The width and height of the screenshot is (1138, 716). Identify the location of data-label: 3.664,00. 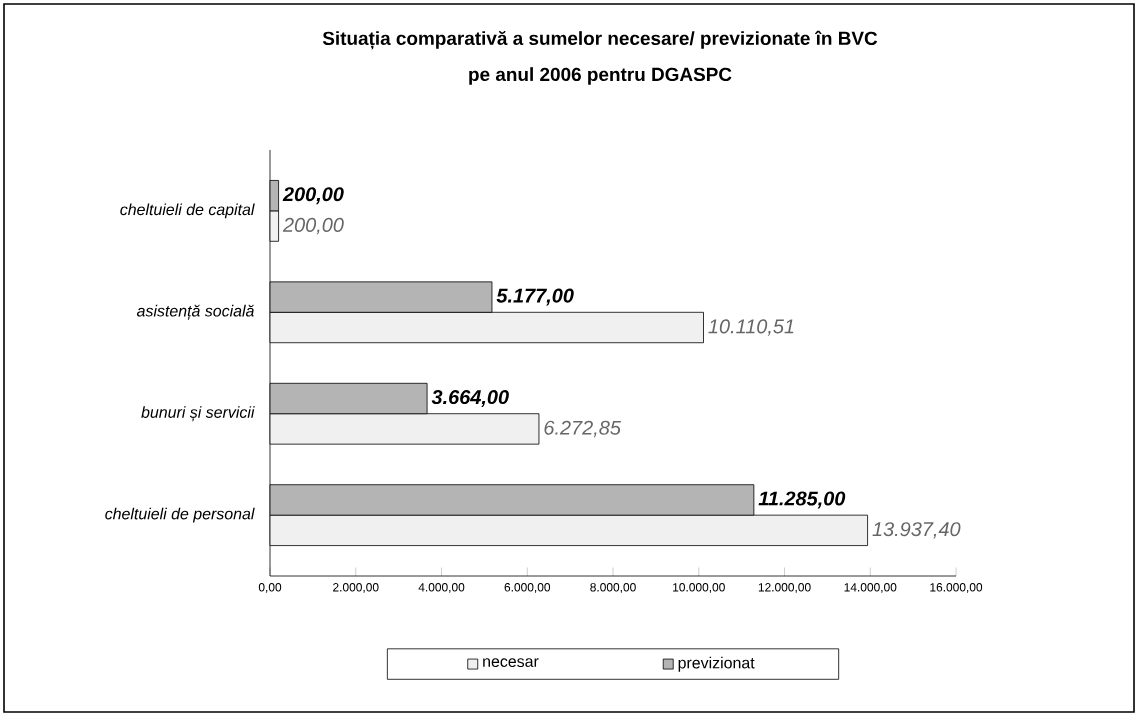
(470, 399).